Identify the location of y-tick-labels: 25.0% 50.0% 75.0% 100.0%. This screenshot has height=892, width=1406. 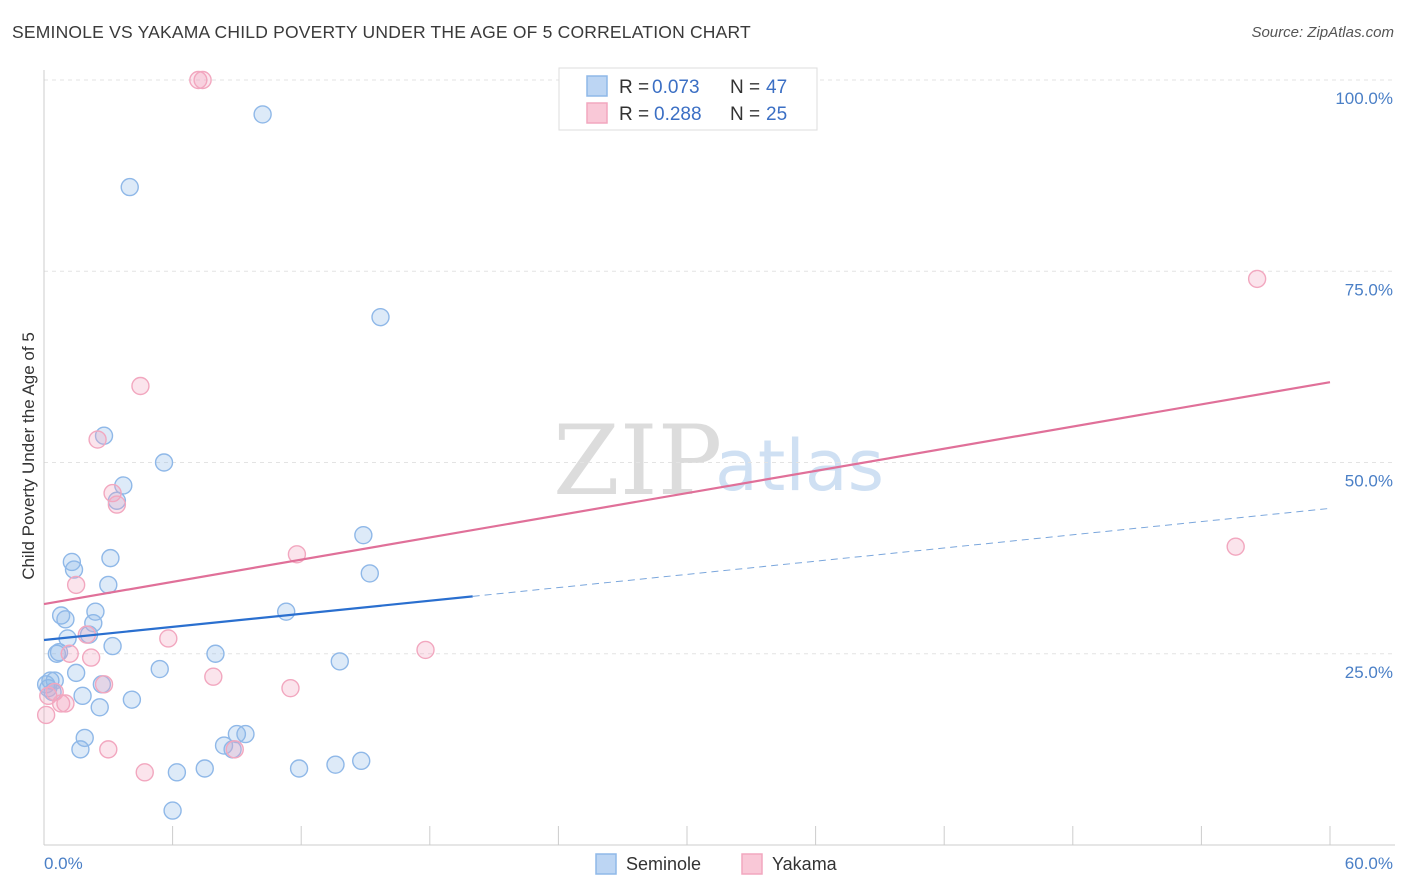
(1364, 385).